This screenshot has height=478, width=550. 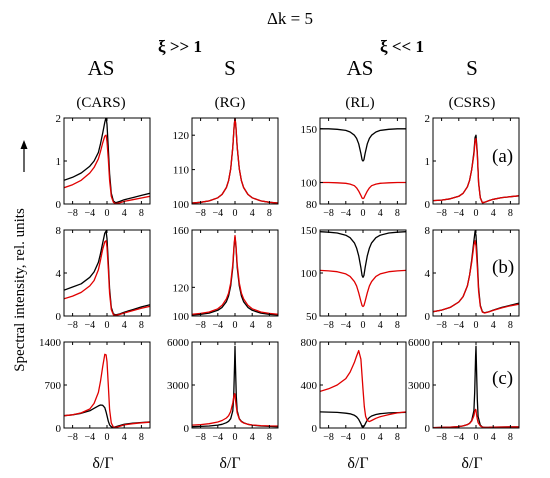 I want to click on panel-cars-c: −8 −4 0 4 8 0 700 1400, so click(x=95, y=390).